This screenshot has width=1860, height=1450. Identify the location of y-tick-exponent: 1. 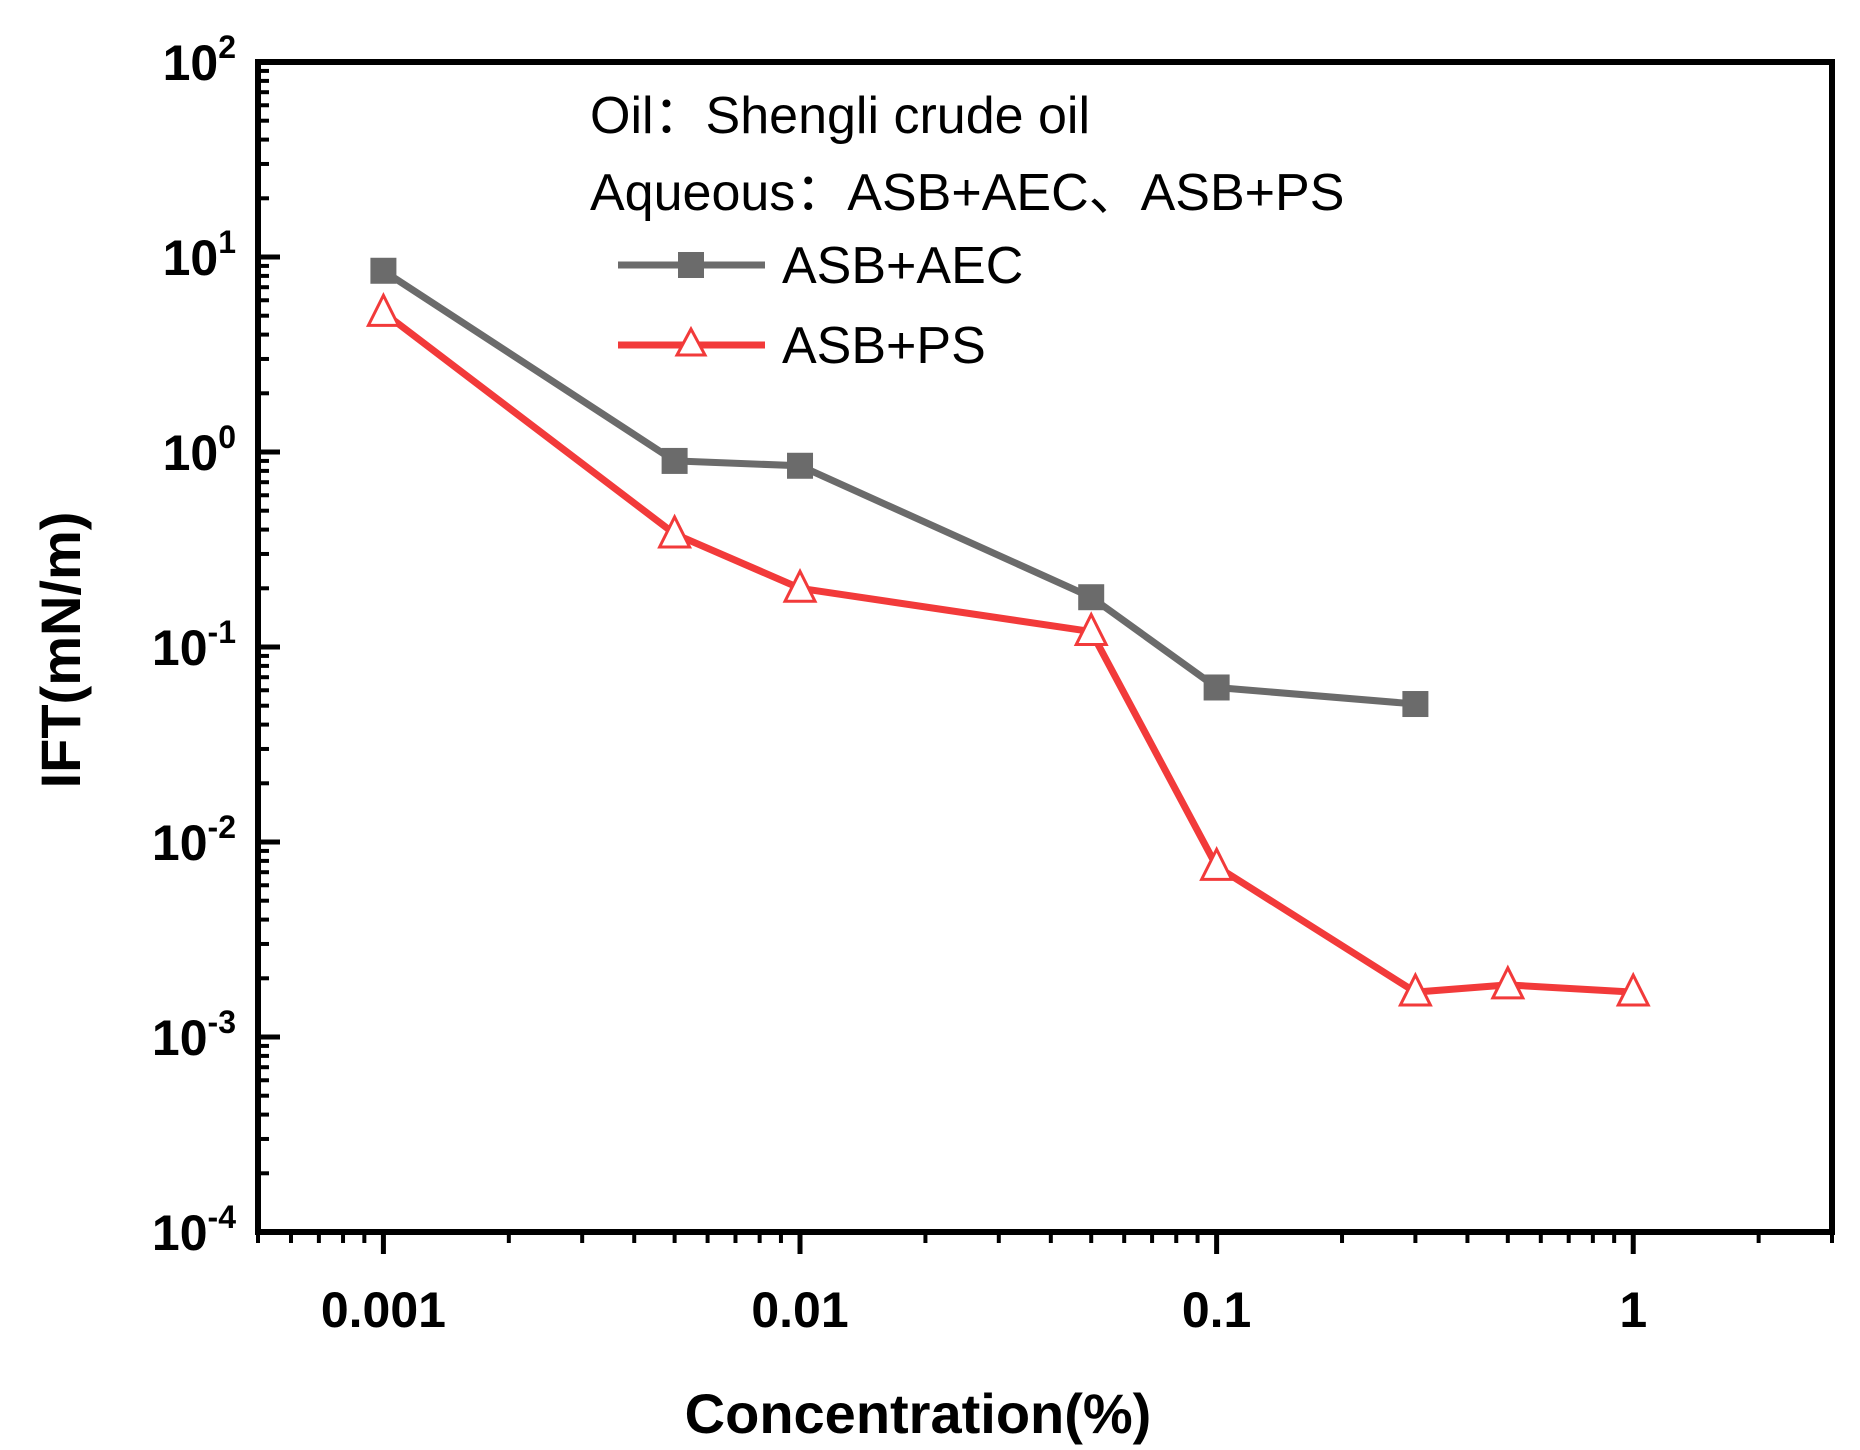
(227, 242).